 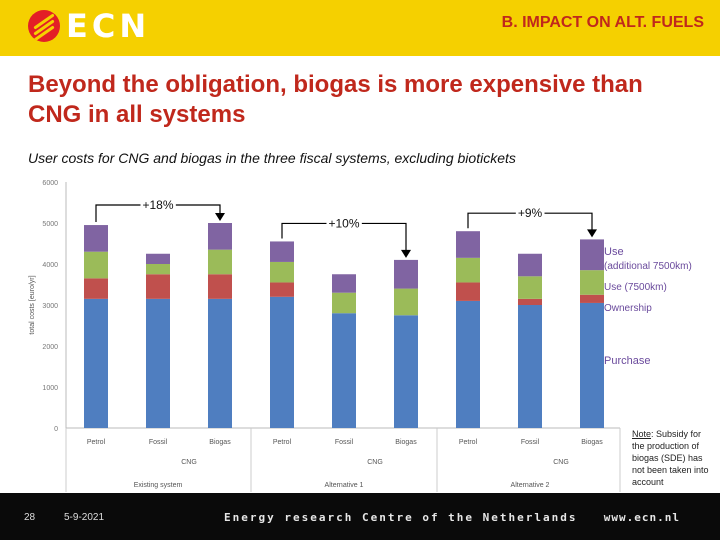 I want to click on ecn-logo: ECN, so click(x=89, y=26).